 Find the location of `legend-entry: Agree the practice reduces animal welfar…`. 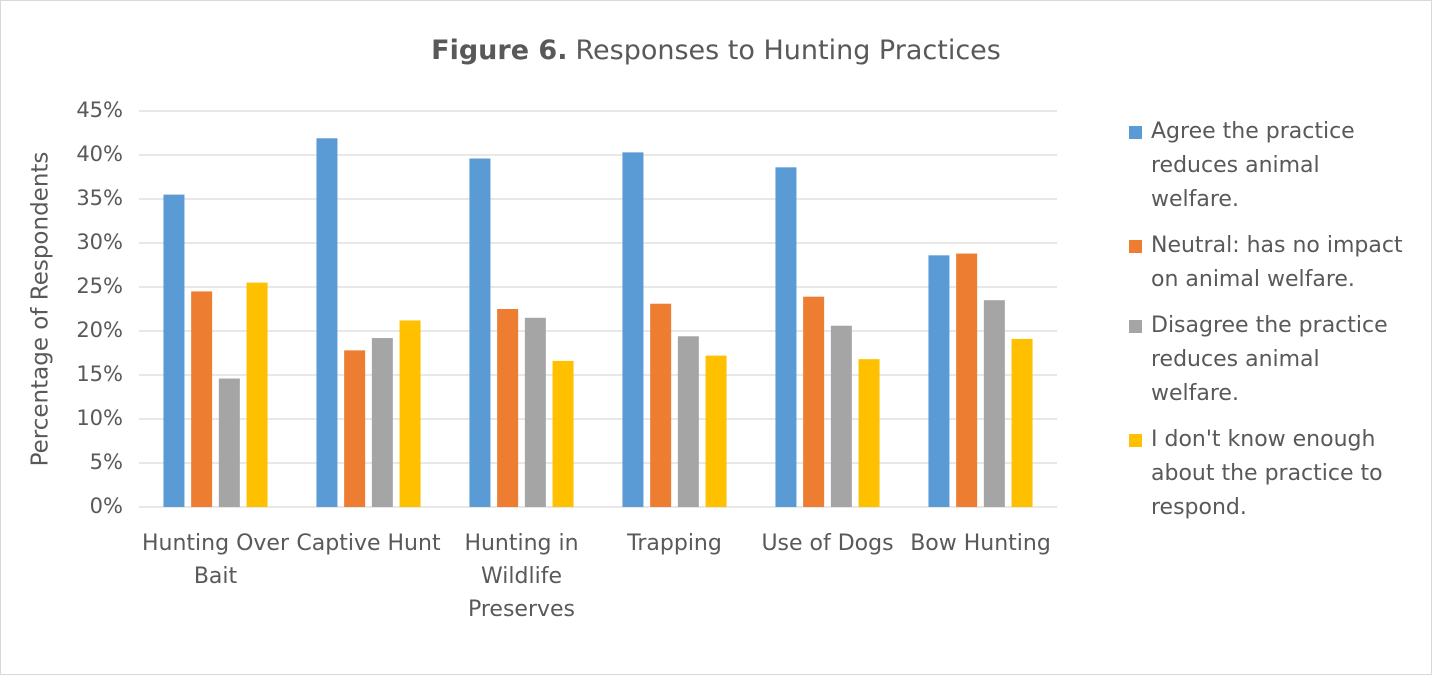

legend-entry: Agree the practice reduces animal welfar… is located at coordinates (1269, 166).